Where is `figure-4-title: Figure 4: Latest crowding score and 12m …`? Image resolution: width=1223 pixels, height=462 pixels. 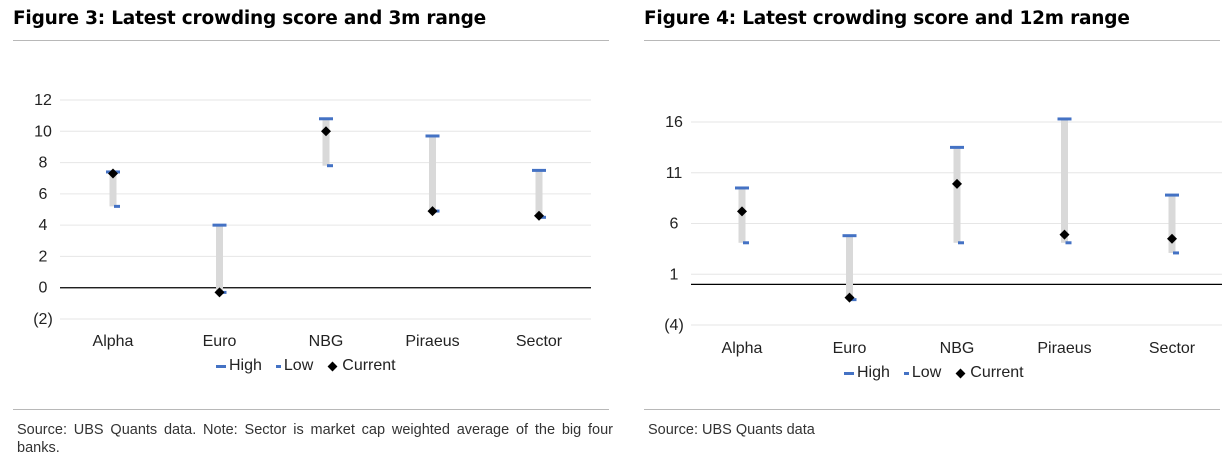 figure-4-title: Figure 4: Latest crowding score and 12m … is located at coordinates (887, 18).